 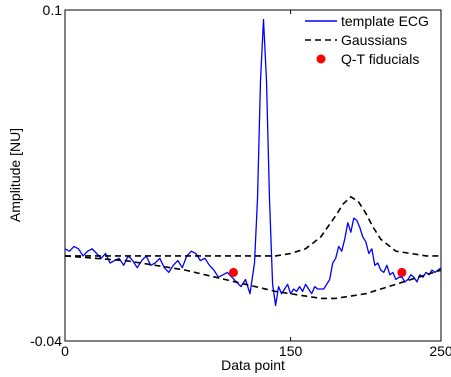 What do you see at coordinates (380, 59) in the screenshot?
I see `legend-label: Q-T fiducials` at bounding box center [380, 59].